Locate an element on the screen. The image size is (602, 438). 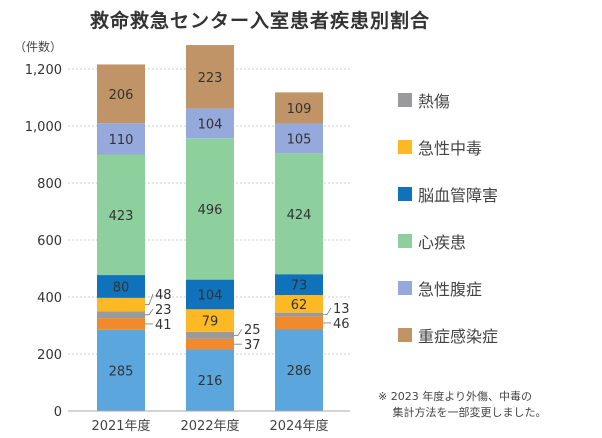
legend: 熱傷急性中毒脳血管障害心疾患急性腹症重症感染症 is located at coordinates (448, 217).